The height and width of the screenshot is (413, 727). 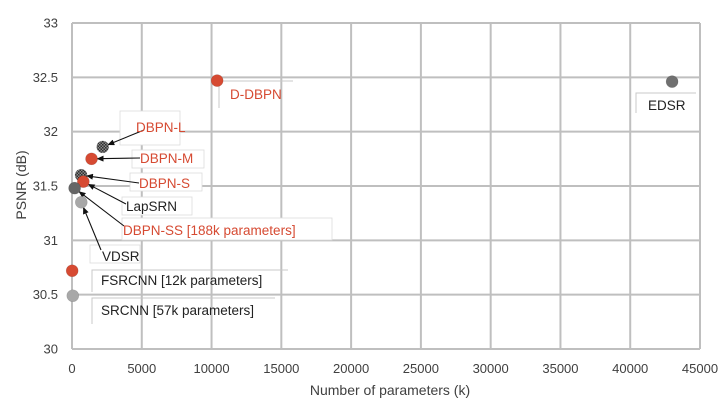 What do you see at coordinates (21, 184) in the screenshot?
I see `y-axis-title: PSNR (dB)` at bounding box center [21, 184].